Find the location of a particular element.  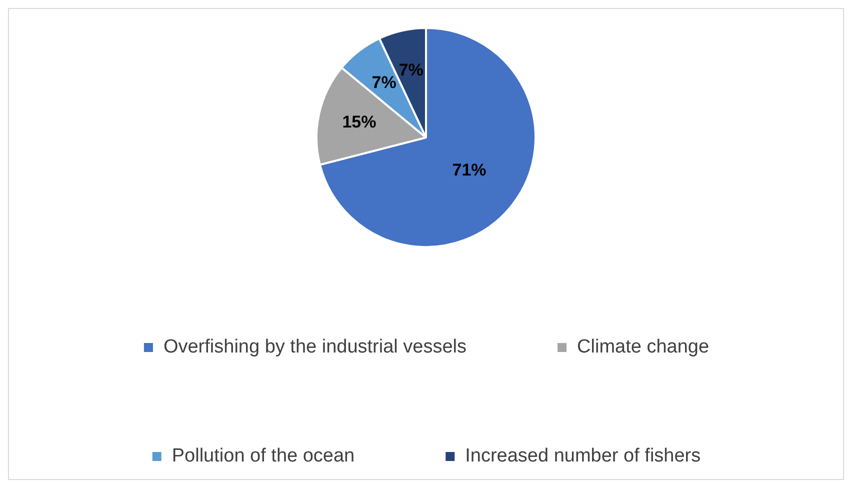

legend-label: Pollution of the ocean is located at coordinates (263, 456).